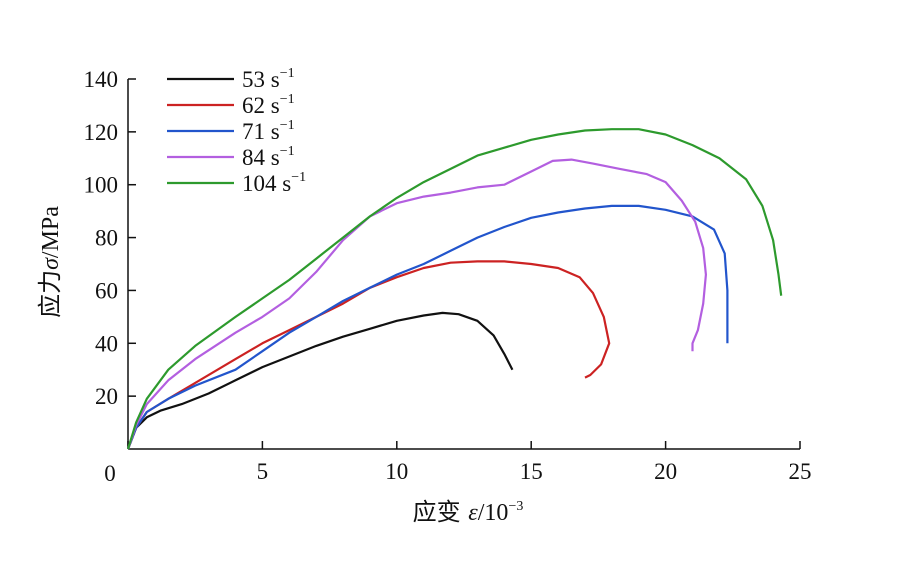 The width and height of the screenshot is (901, 563). I want to click on y-tick-label: 80, so click(106, 238).